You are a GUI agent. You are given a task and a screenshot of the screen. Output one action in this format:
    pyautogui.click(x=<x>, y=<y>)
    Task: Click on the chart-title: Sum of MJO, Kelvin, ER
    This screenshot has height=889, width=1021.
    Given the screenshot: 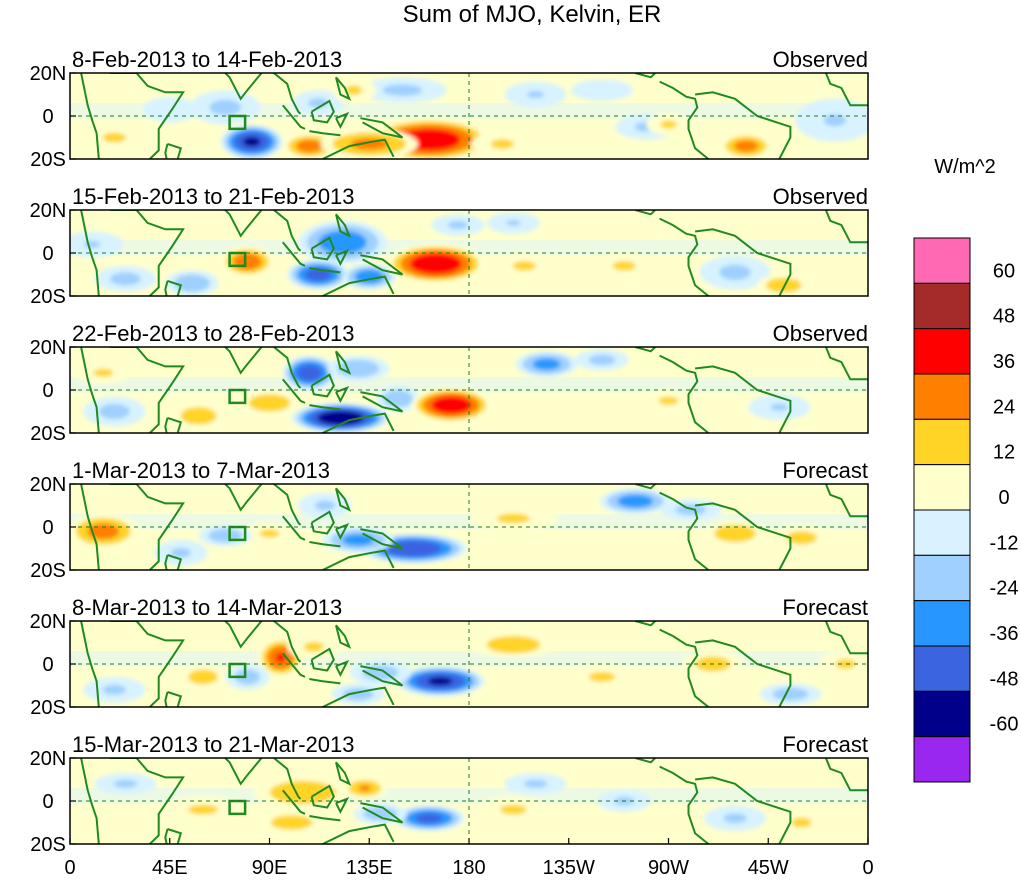 What is the action you would take?
    pyautogui.click(x=532, y=14)
    